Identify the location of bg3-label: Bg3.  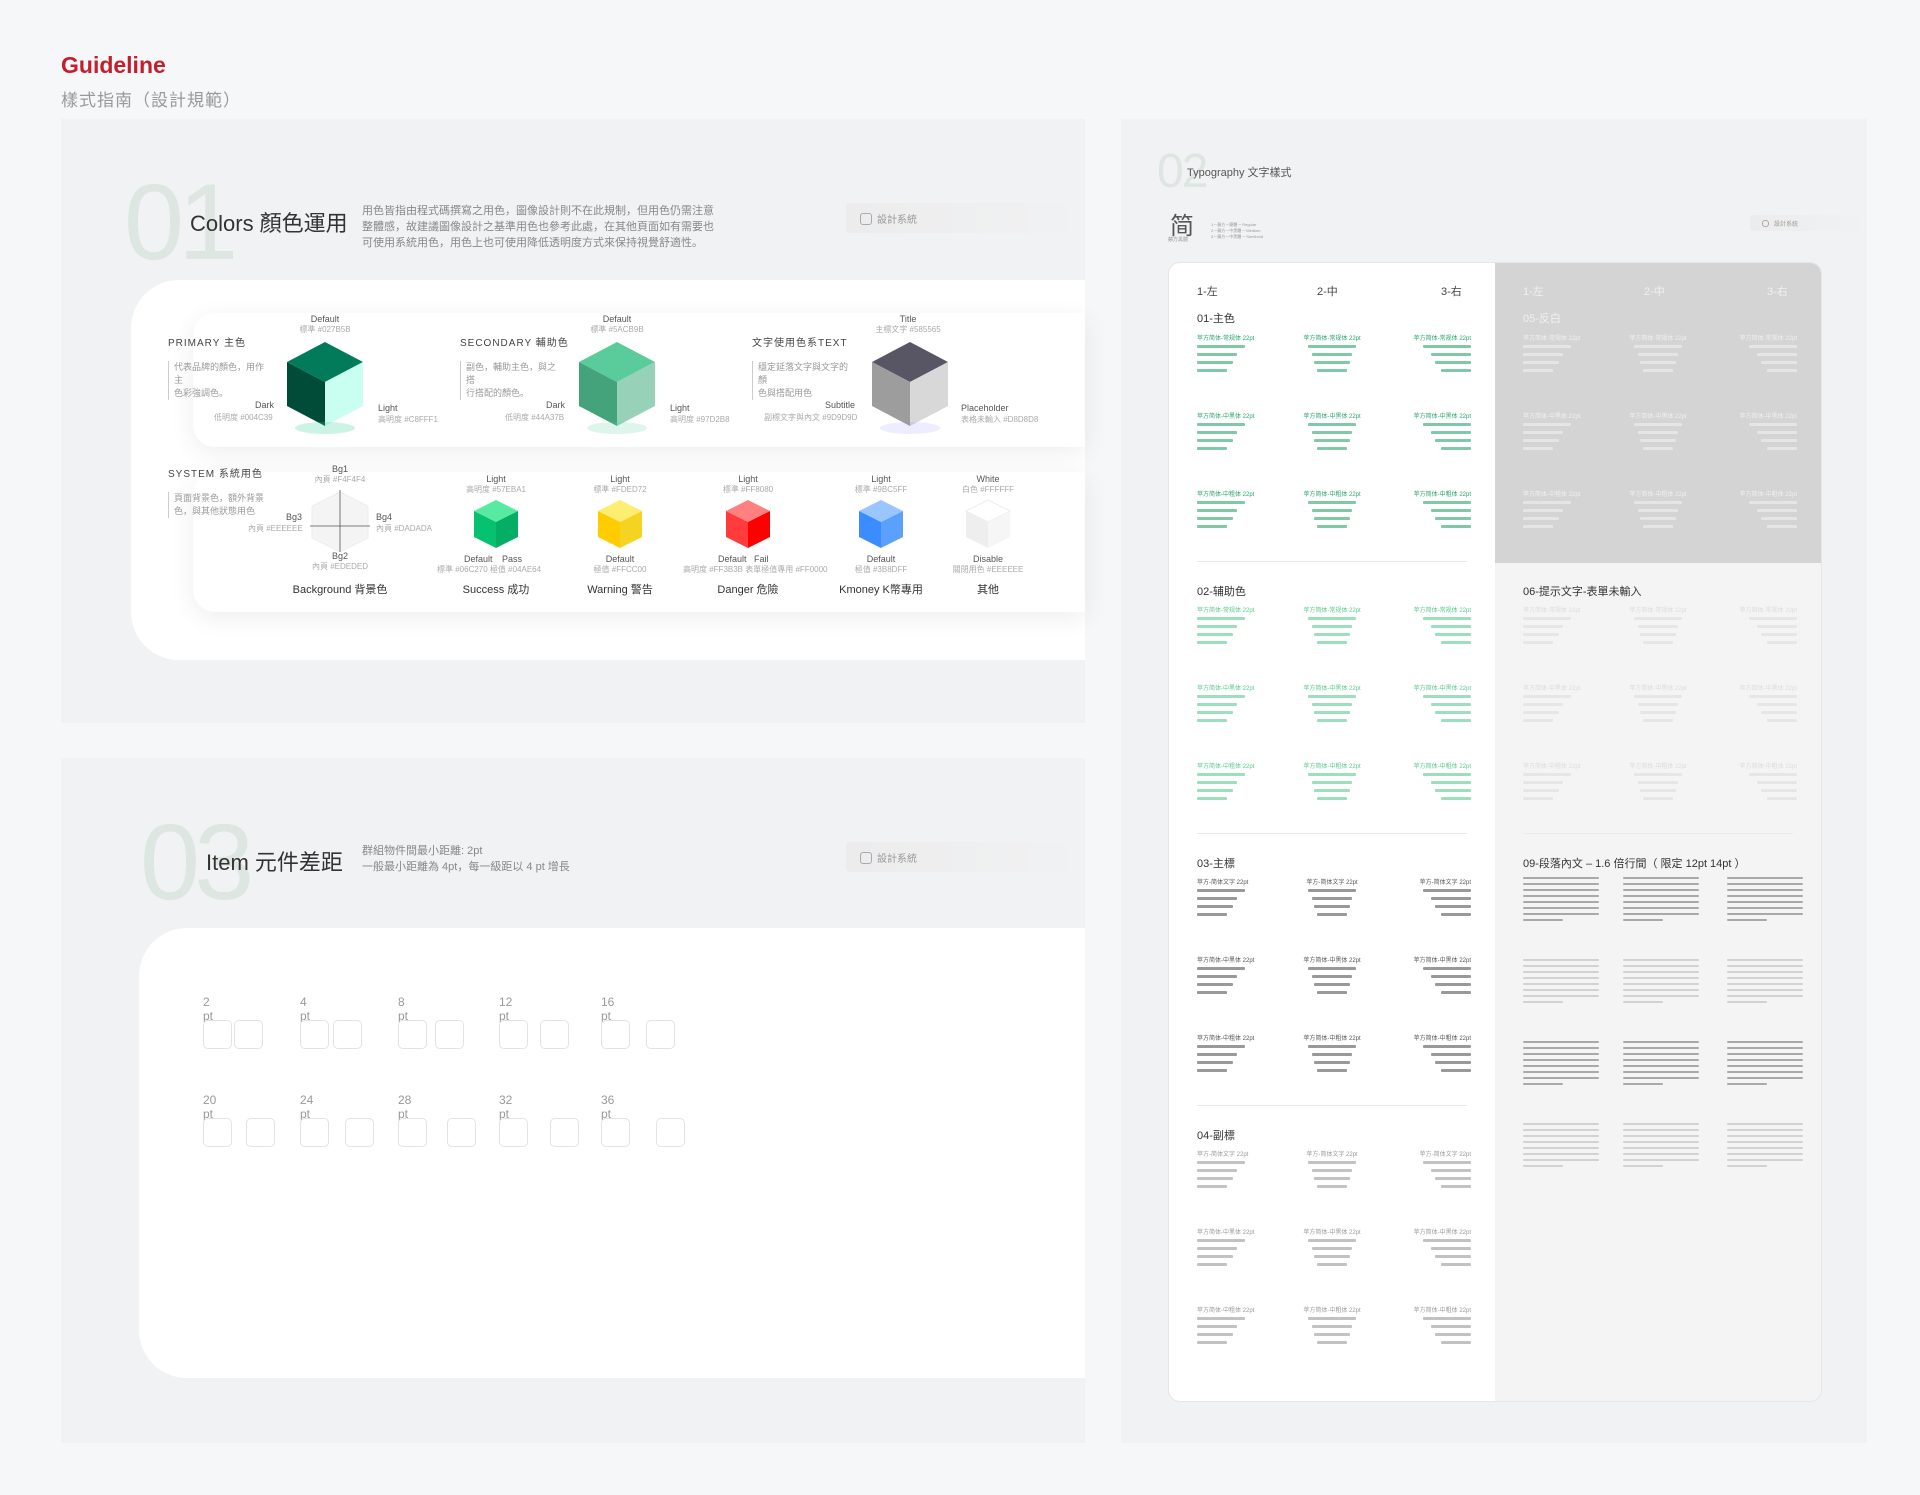
(294, 517).